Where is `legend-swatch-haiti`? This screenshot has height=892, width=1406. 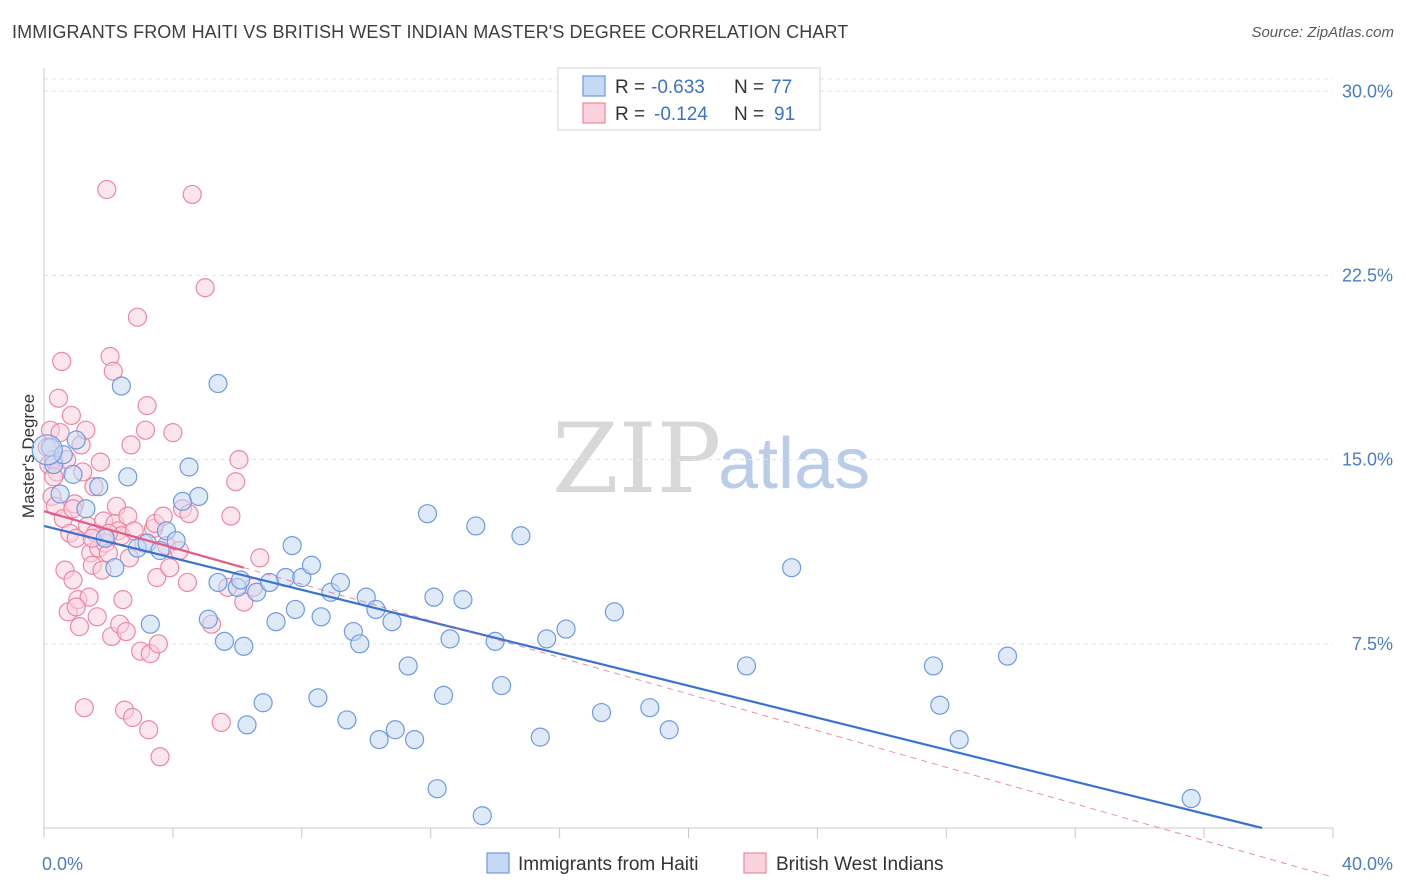 legend-swatch-haiti is located at coordinates (594, 86).